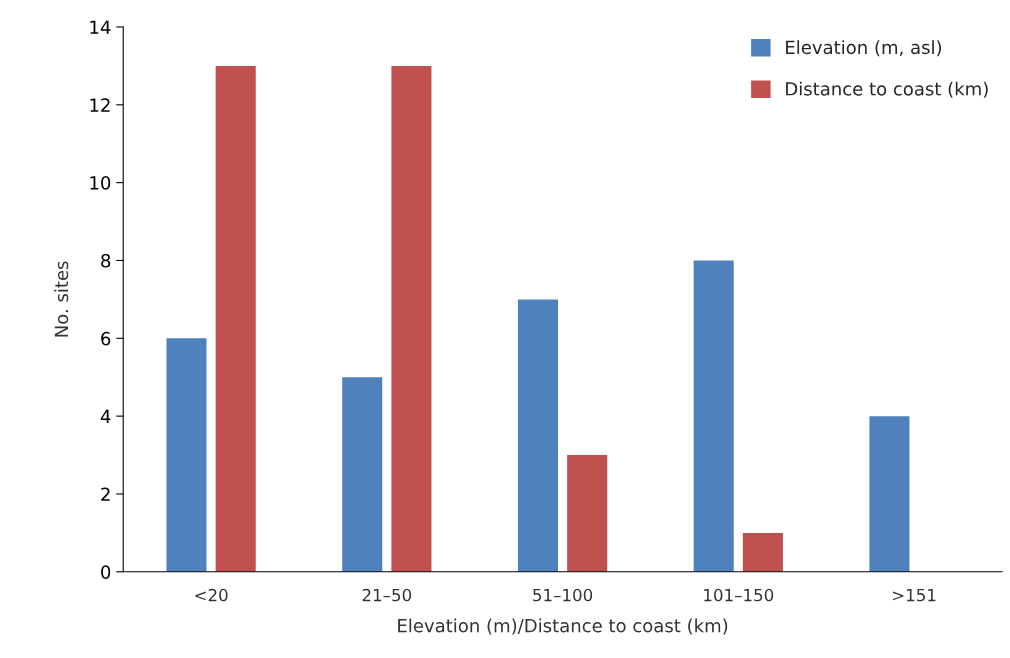 The image size is (1010, 658). What do you see at coordinates (106, 338) in the screenshot?
I see `y-tick-label: 6` at bounding box center [106, 338].